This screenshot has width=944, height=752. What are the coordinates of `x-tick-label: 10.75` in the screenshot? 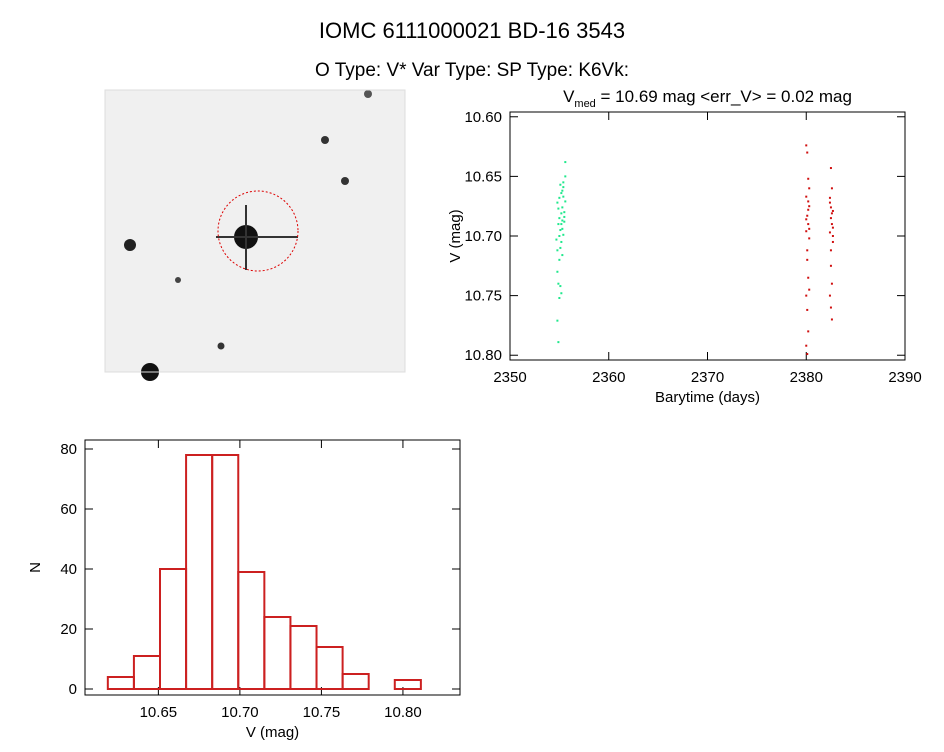 It's located at (322, 712).